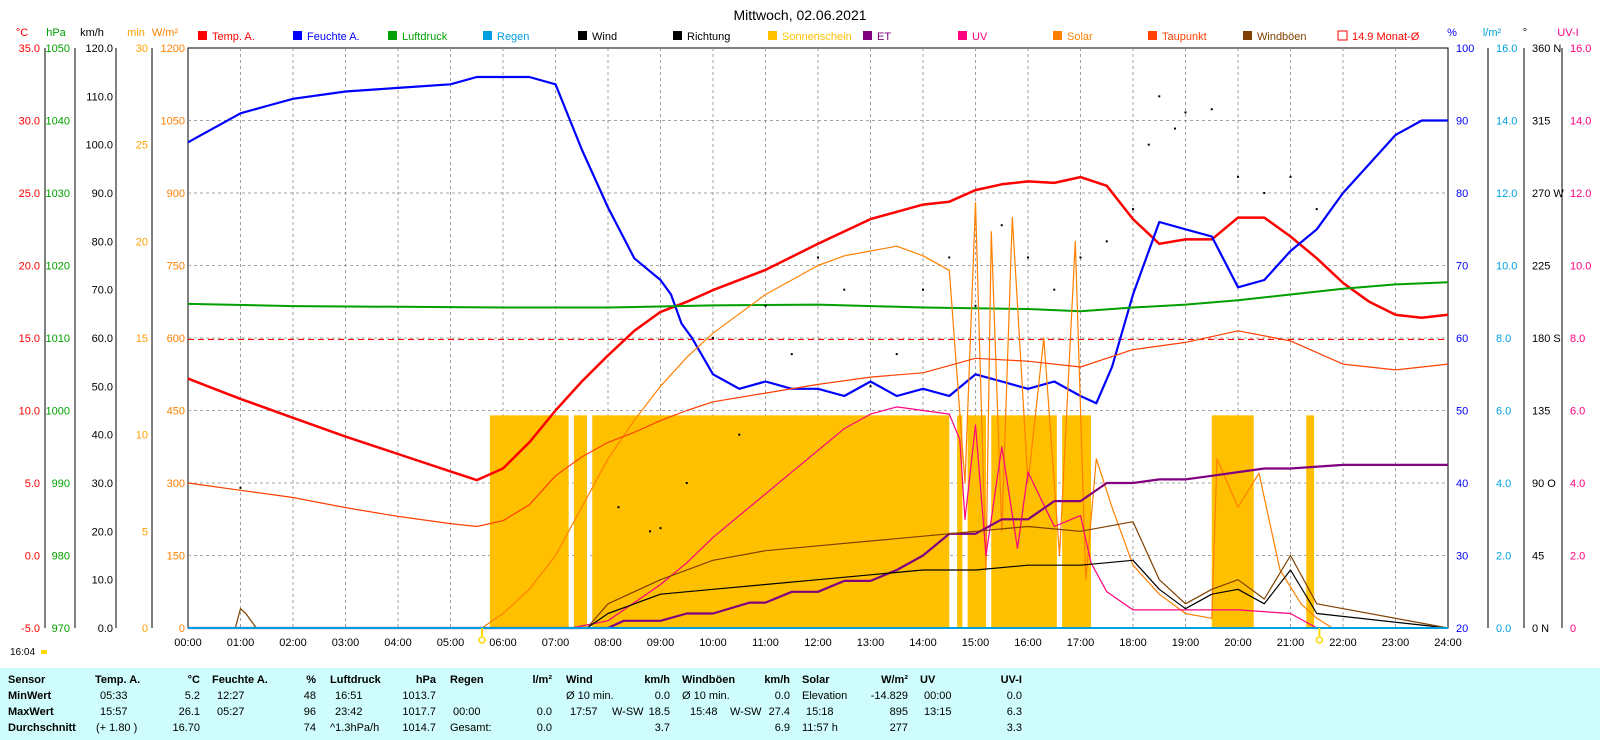  What do you see at coordinates (61, 484) in the screenshot?
I see `left-tick-label: 990` at bounding box center [61, 484].